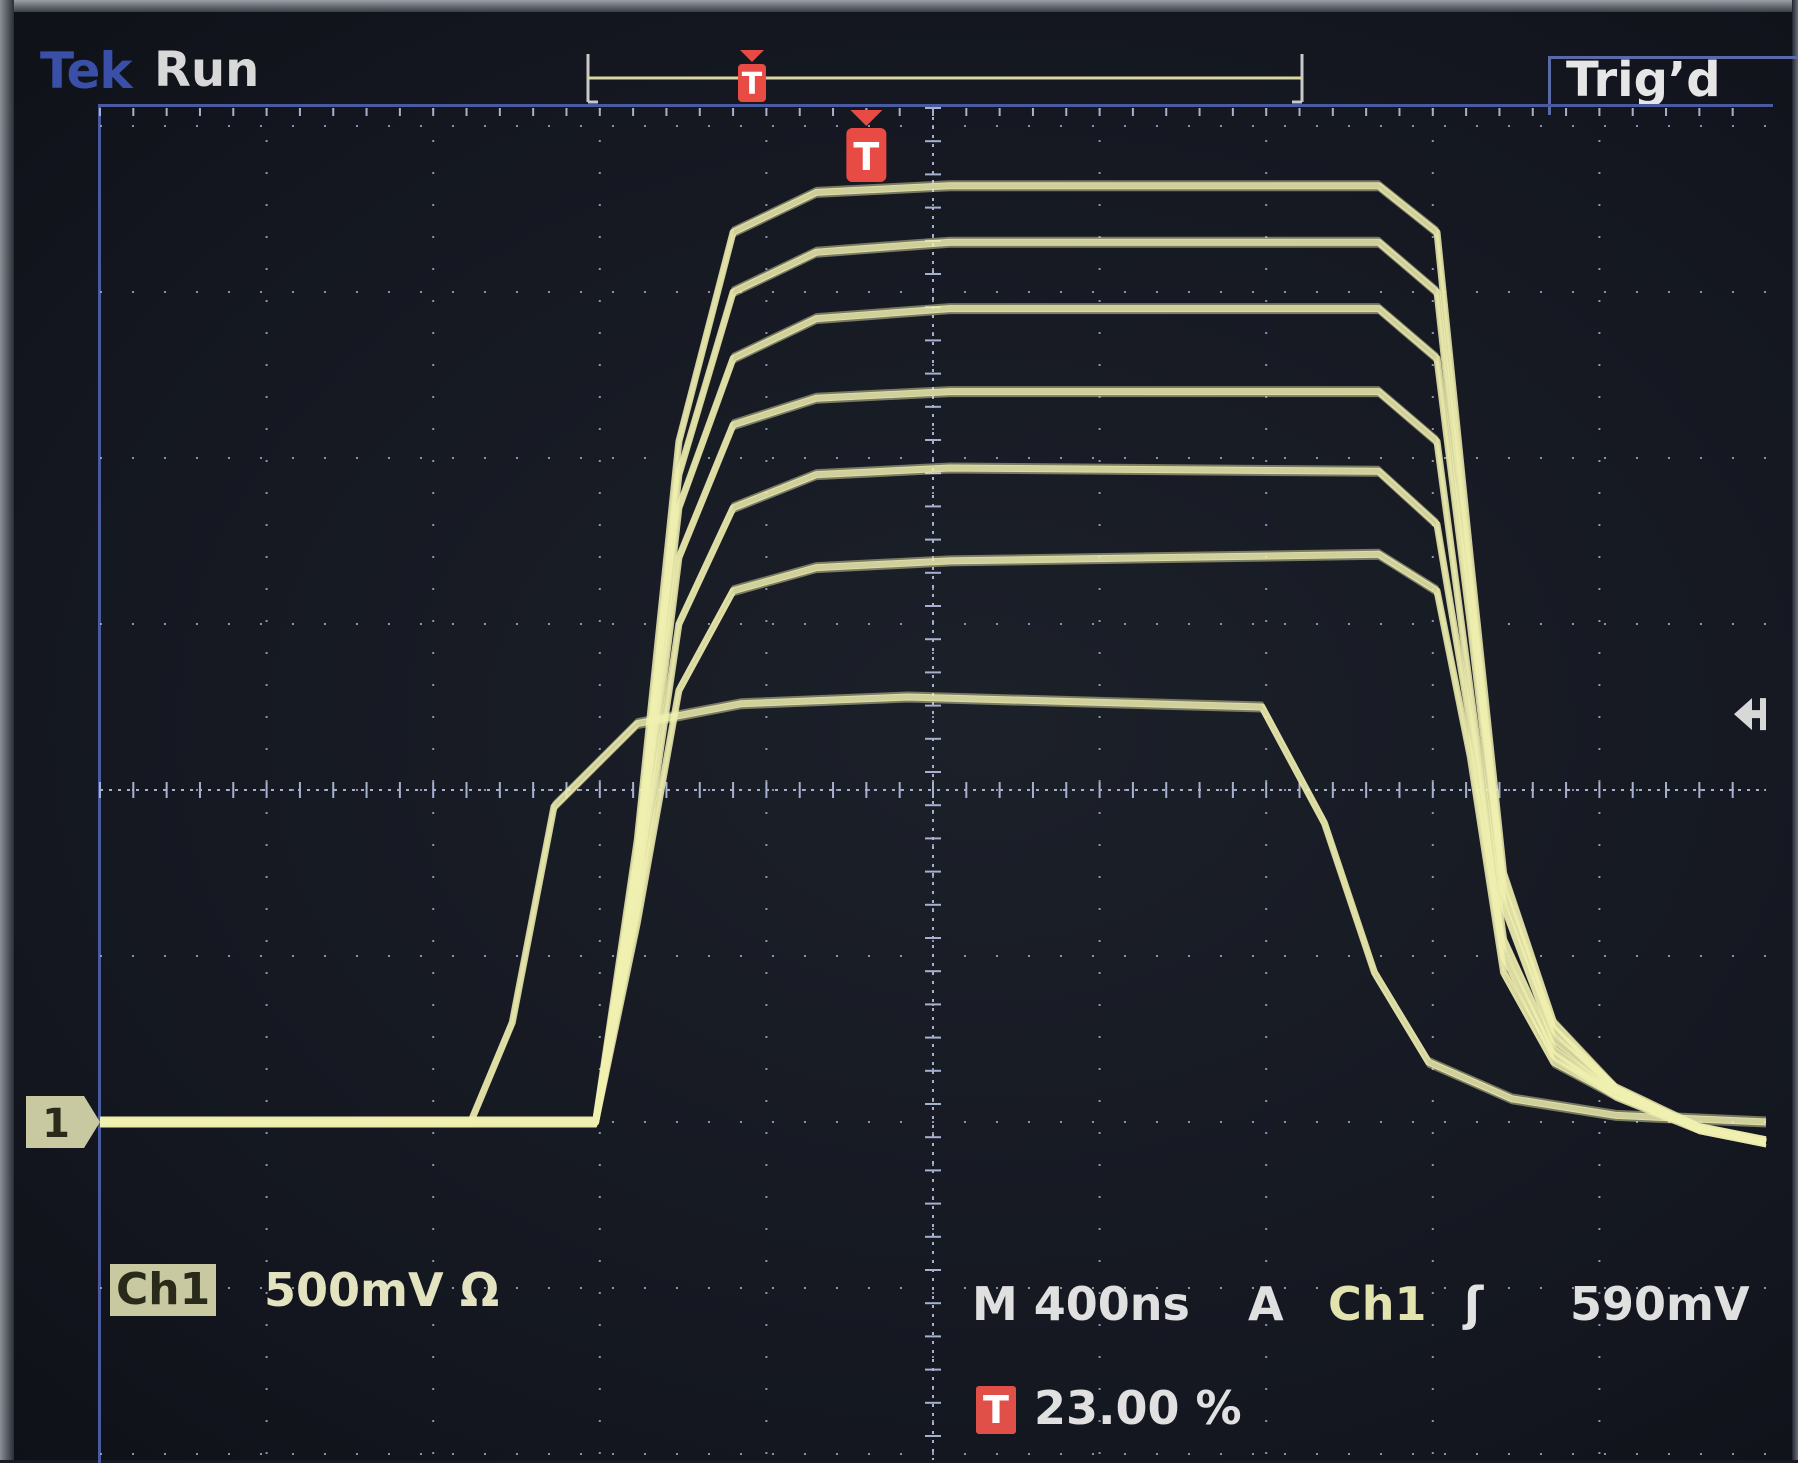  I want to click on trigger-t-flag-icon: T, so click(866, 146).